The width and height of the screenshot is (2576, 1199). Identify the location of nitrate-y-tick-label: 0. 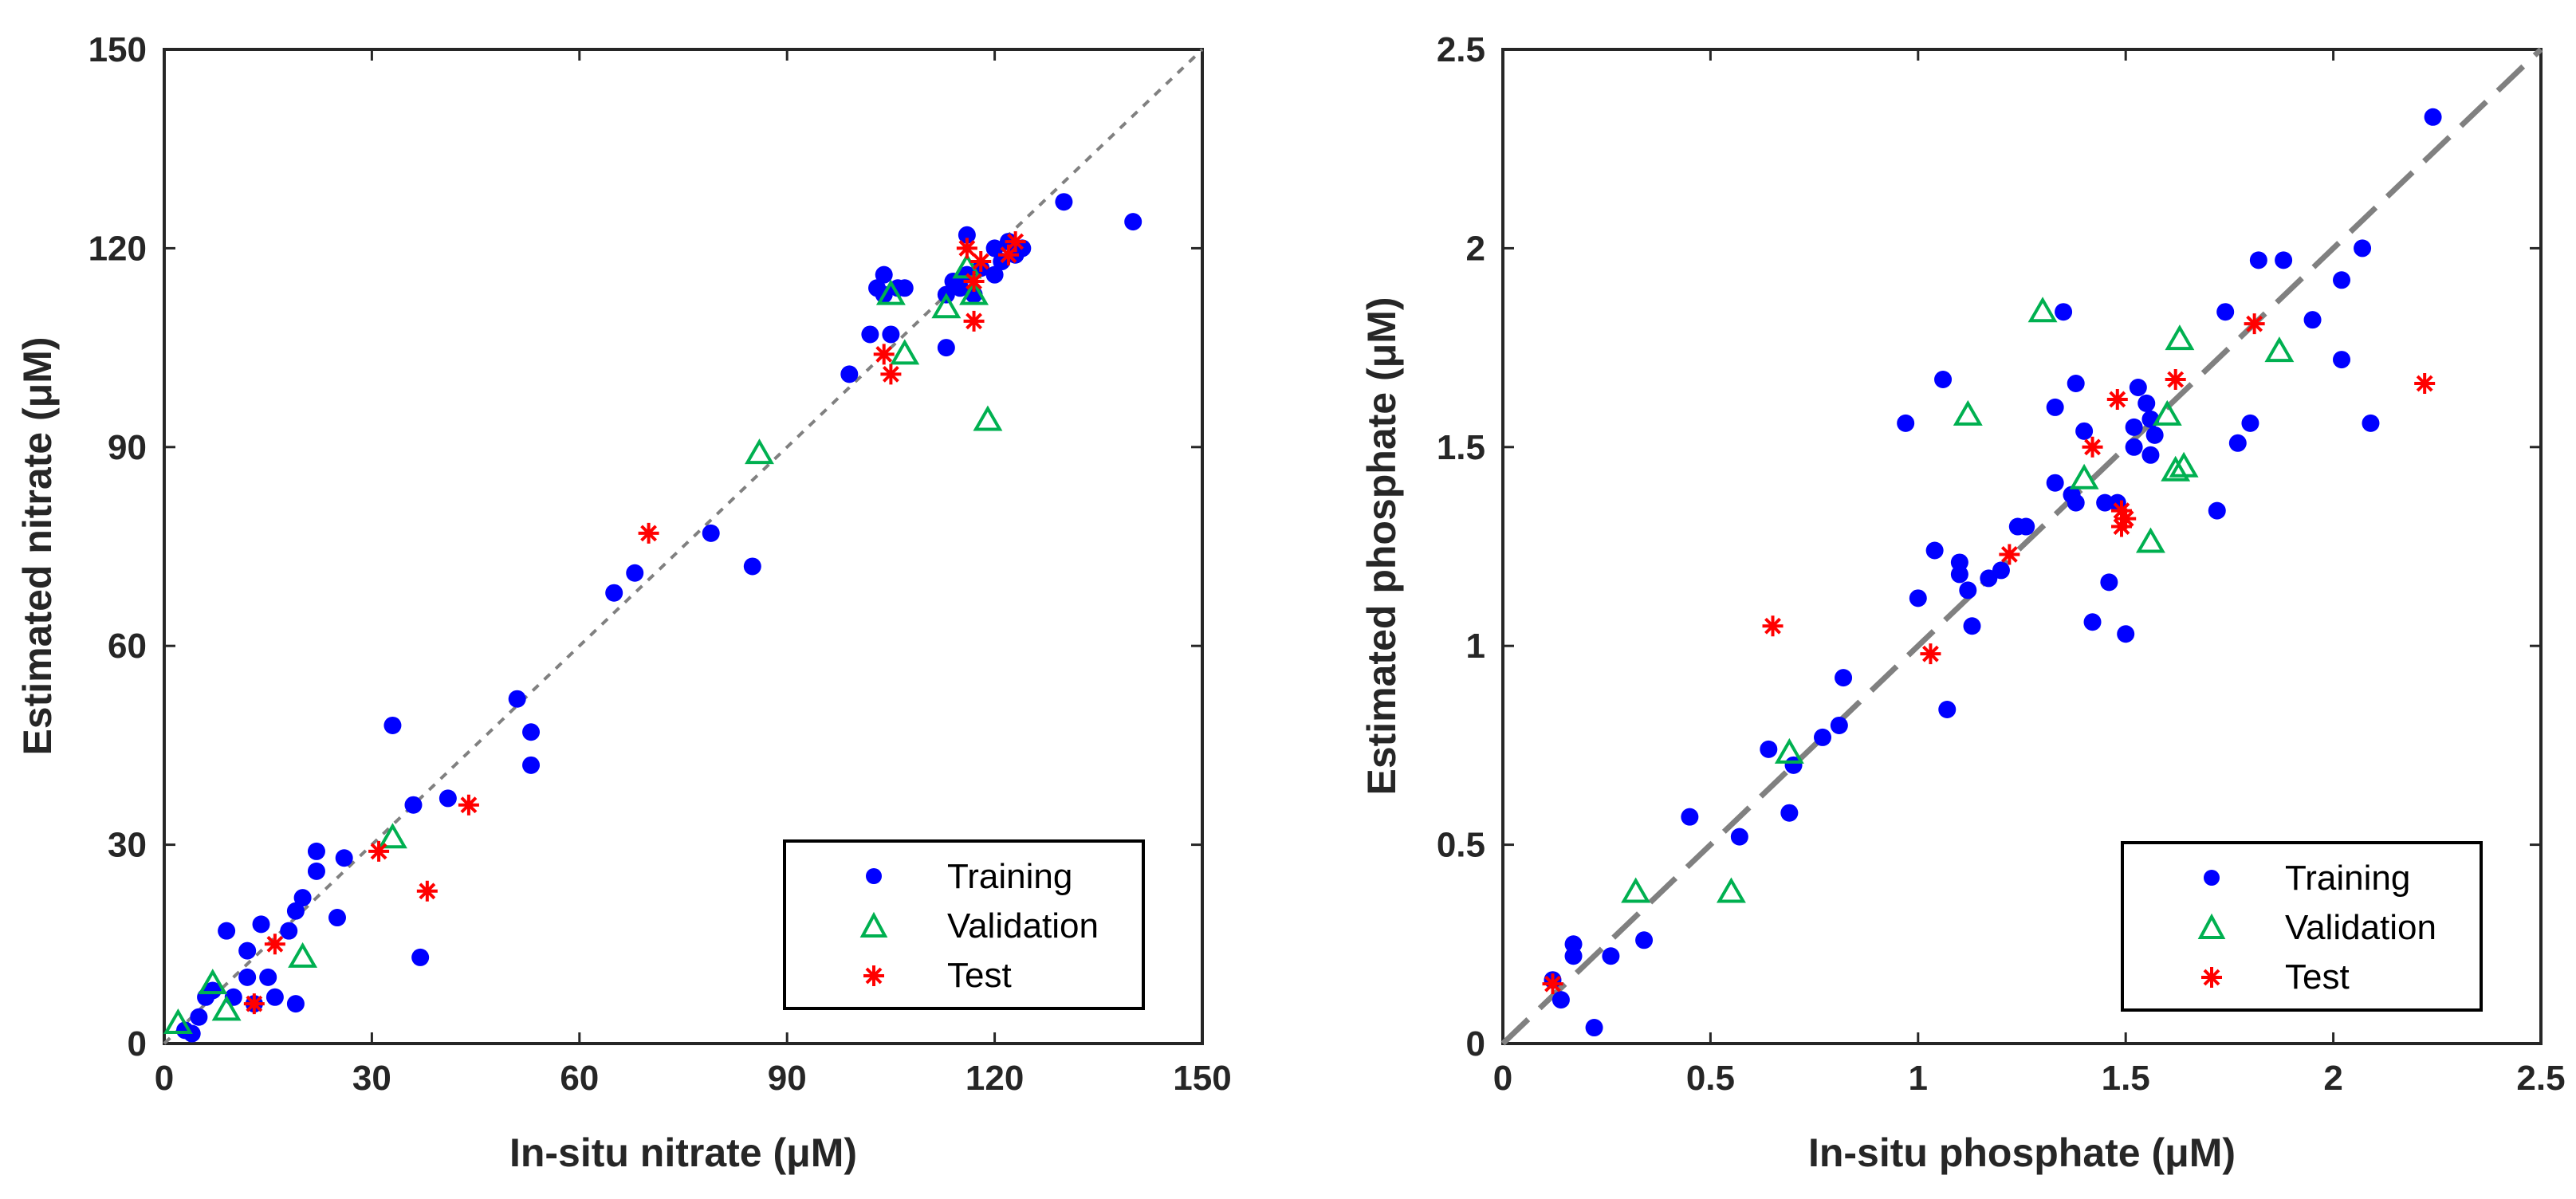
(137, 1043).